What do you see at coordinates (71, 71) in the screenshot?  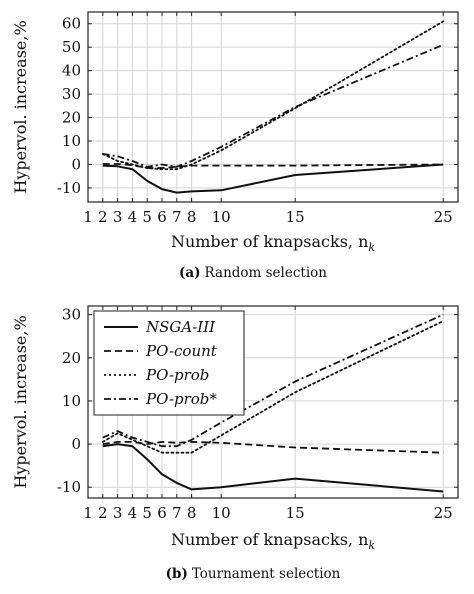 I see `y-tick-label: 40` at bounding box center [71, 71].